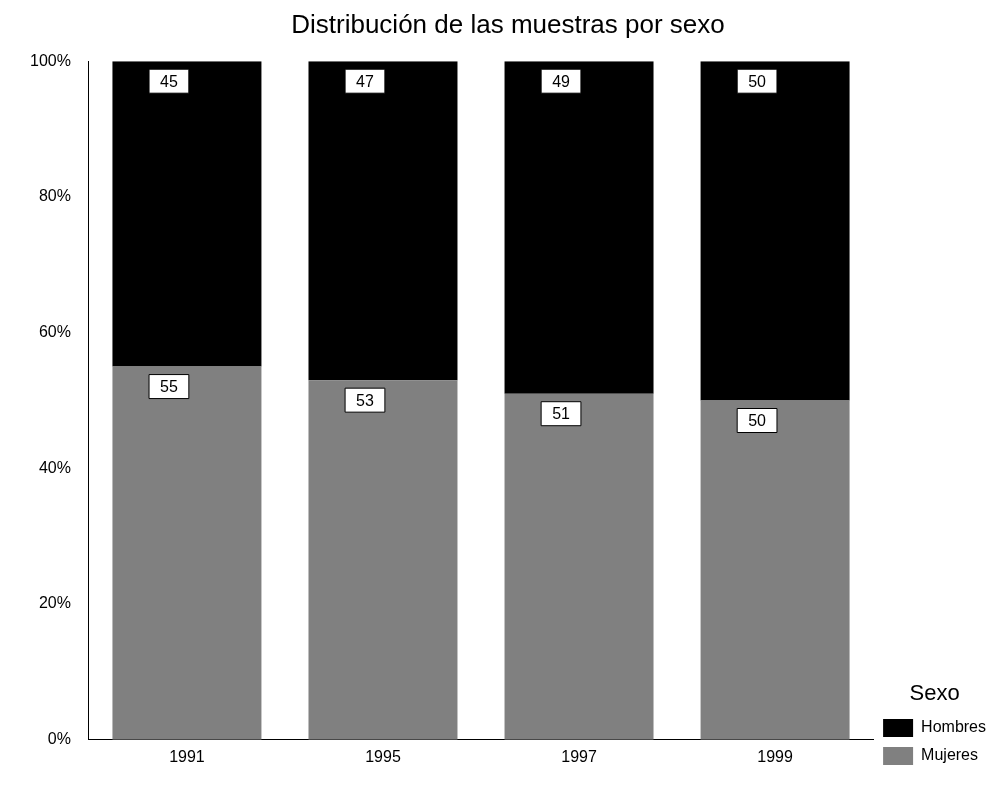 This screenshot has height=795, width=1006. What do you see at coordinates (54, 603) in the screenshot?
I see `y-tick-label: 20%` at bounding box center [54, 603].